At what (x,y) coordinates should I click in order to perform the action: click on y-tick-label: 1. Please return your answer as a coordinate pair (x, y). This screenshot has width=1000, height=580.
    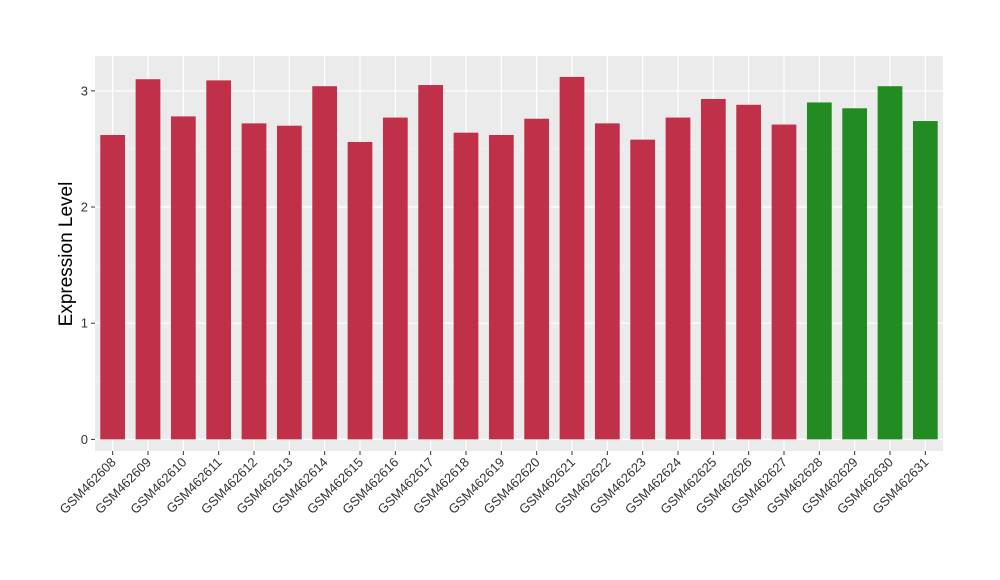
    Looking at the image, I should click on (84, 323).